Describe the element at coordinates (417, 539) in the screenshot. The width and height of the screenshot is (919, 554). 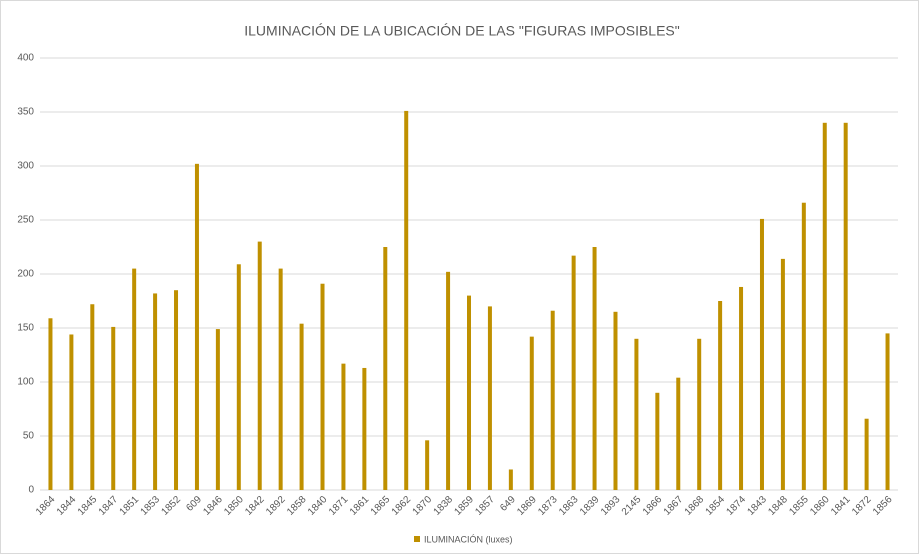
I see `legend-swatch` at that location.